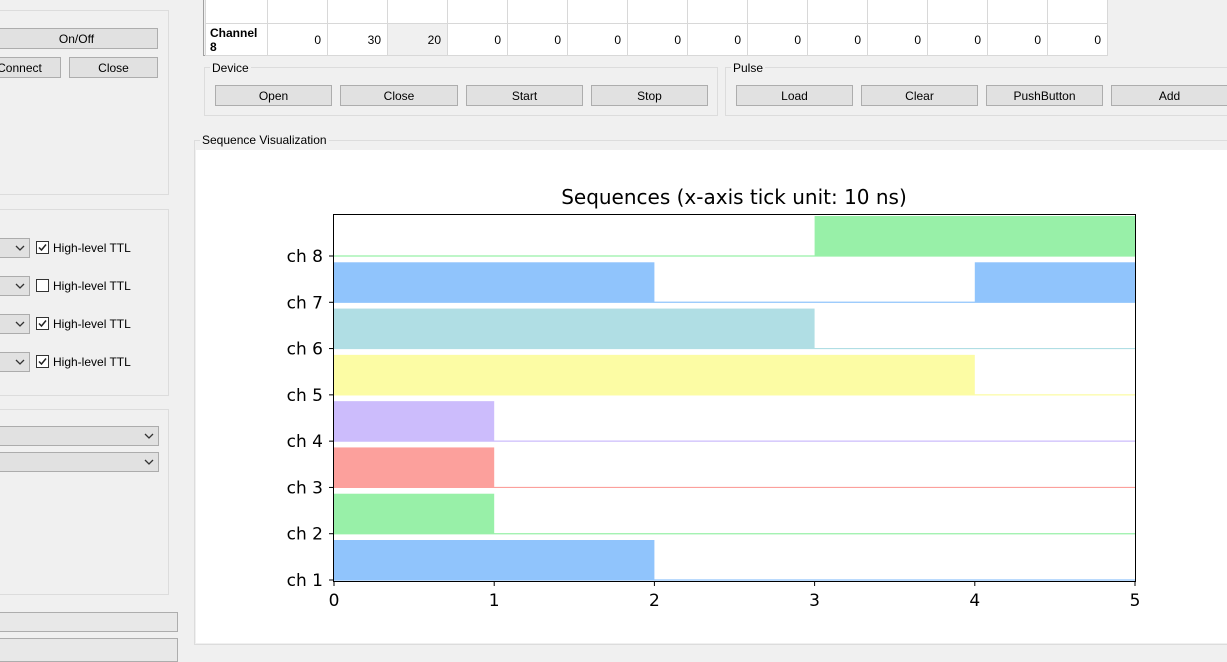 The image size is (1227, 662). Describe the element at coordinates (974, 601) in the screenshot. I see `x-tick-label: 4` at that location.